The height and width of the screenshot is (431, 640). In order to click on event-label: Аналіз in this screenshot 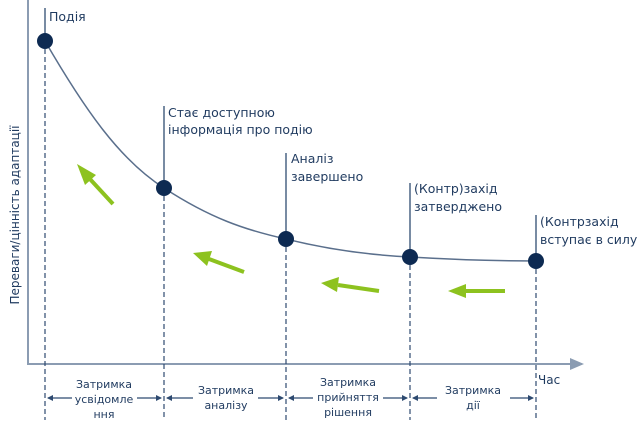, I will do `click(312, 158)`.